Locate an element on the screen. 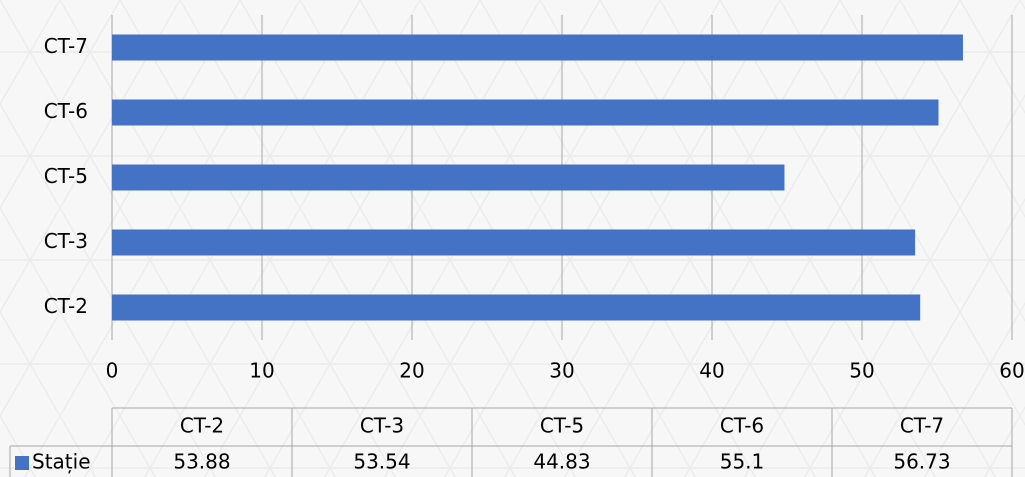  table-value: 55.1 is located at coordinates (742, 462).